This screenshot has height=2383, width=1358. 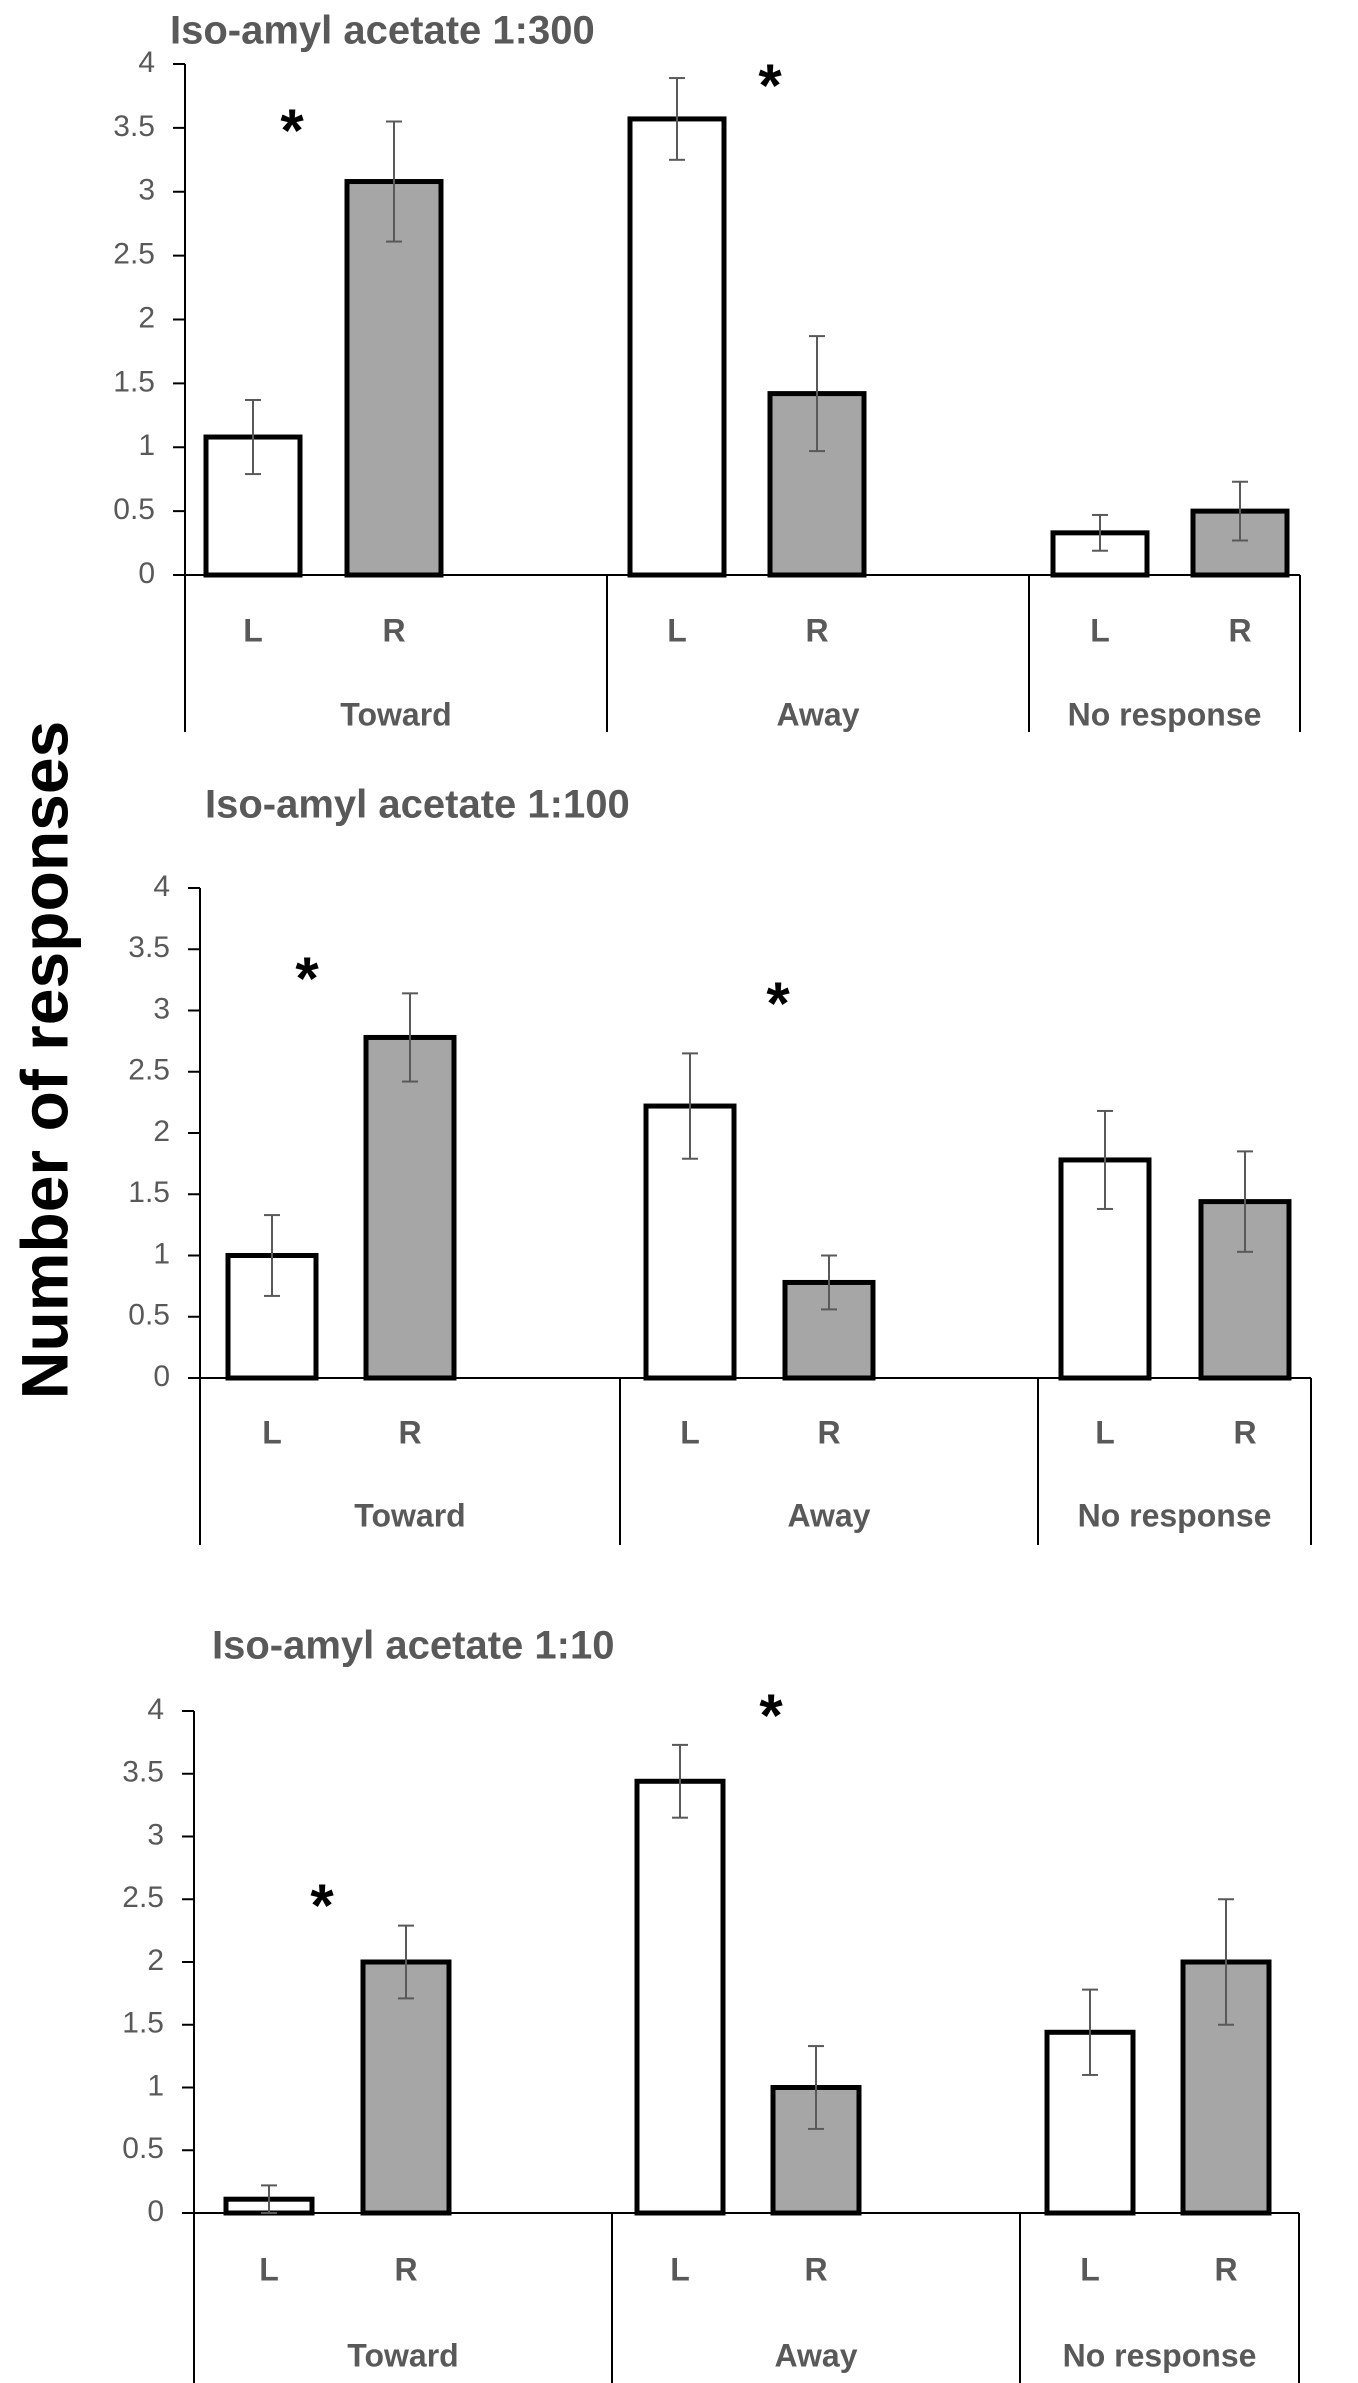 I want to click on chart-title: Iso-amyl acetate 1:100, so click(x=417, y=805).